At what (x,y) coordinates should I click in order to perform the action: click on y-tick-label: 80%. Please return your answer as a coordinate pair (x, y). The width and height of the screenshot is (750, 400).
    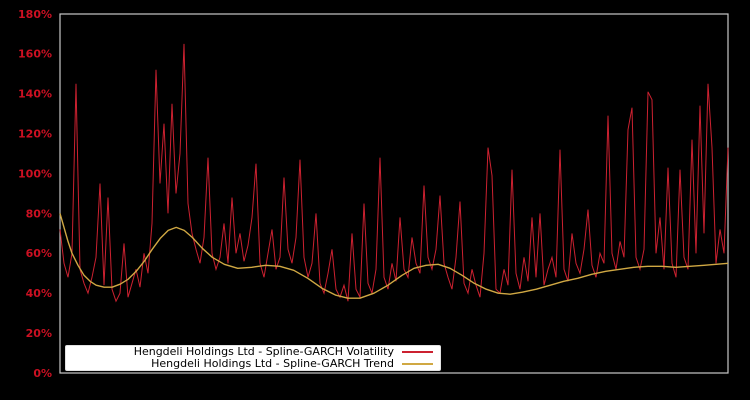
    Looking at the image, I should click on (39, 213).